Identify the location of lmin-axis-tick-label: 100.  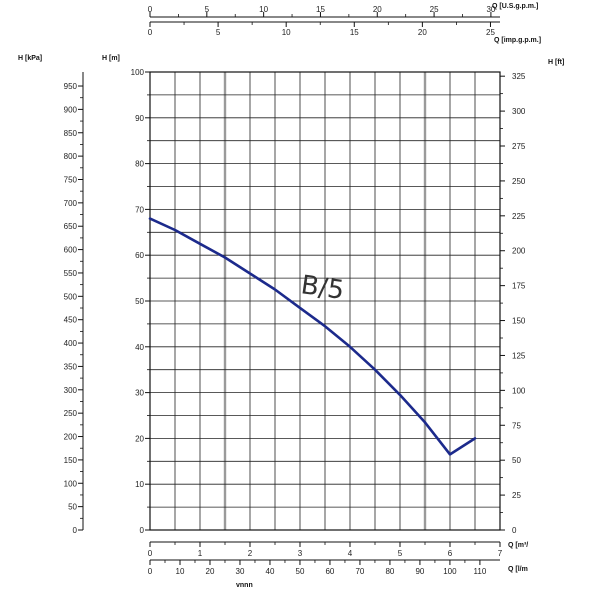
(450, 571).